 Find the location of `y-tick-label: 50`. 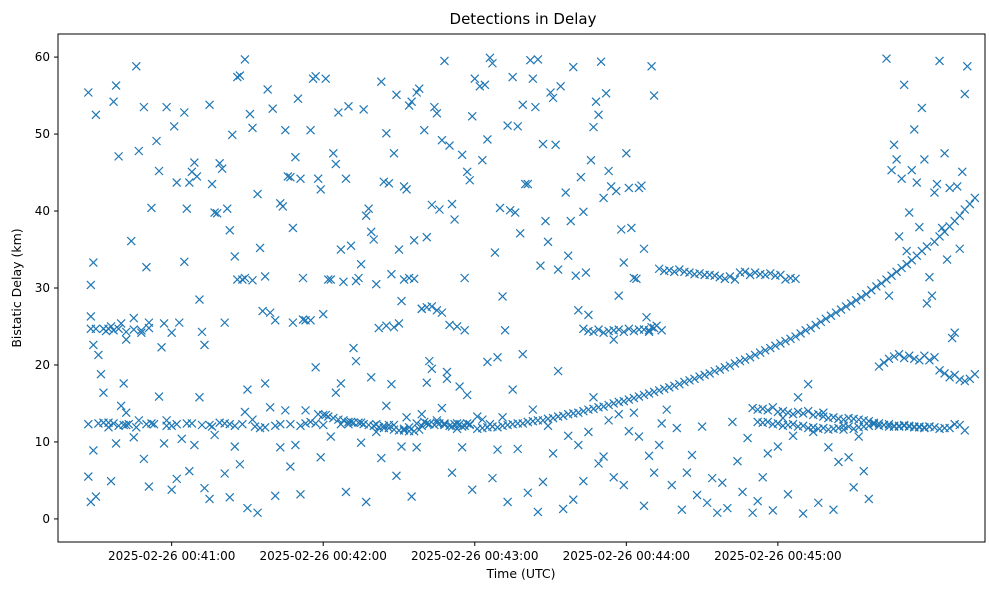

y-tick-label: 50 is located at coordinates (42, 134).